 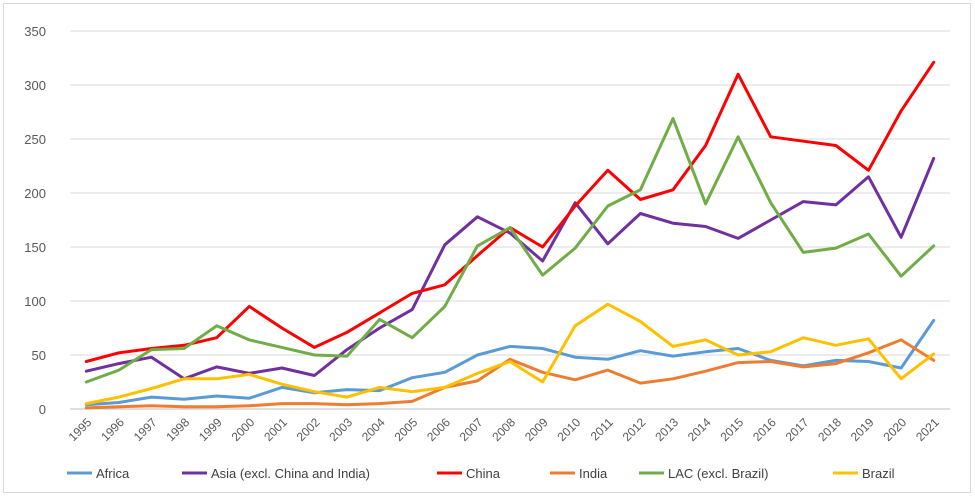 I want to click on x-tick-label: 2012, so click(x=634, y=429).